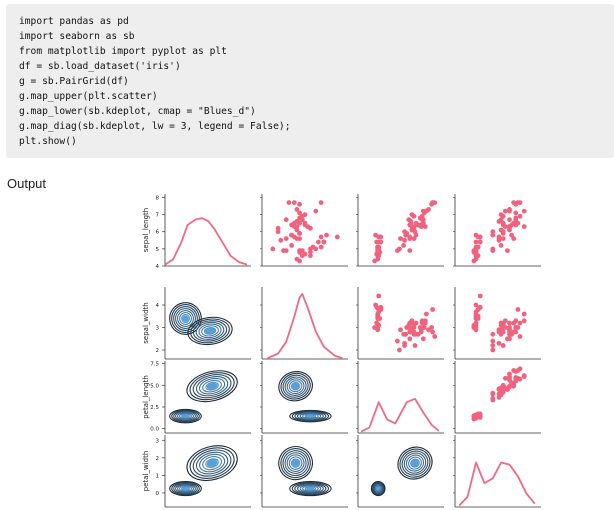  Describe the element at coordinates (146, 322) in the screenshot. I see `y-axis-label: sepal_width` at that location.